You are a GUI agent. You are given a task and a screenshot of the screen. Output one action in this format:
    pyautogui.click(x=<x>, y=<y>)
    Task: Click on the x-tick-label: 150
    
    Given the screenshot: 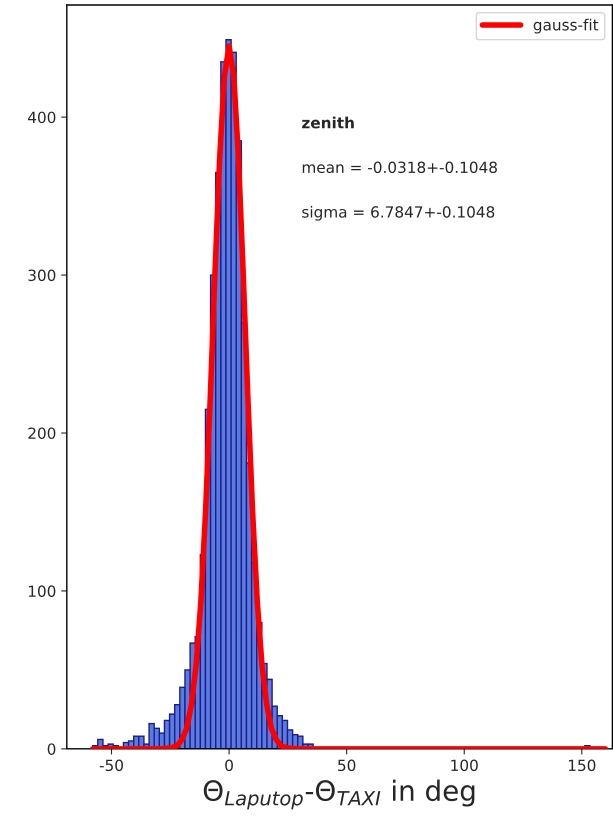 What is the action you would take?
    pyautogui.click(x=582, y=766)
    